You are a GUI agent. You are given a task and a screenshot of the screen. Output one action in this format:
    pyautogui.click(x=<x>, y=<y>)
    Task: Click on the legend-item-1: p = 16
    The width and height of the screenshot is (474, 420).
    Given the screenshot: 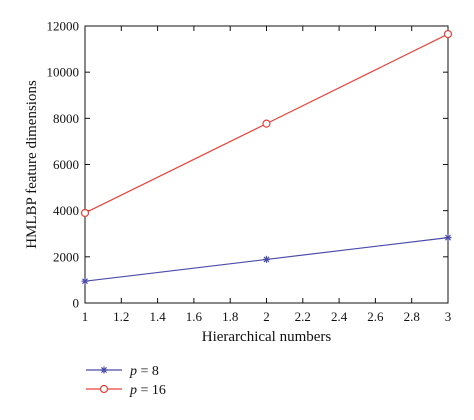 What is the action you would take?
    pyautogui.click(x=126, y=390)
    